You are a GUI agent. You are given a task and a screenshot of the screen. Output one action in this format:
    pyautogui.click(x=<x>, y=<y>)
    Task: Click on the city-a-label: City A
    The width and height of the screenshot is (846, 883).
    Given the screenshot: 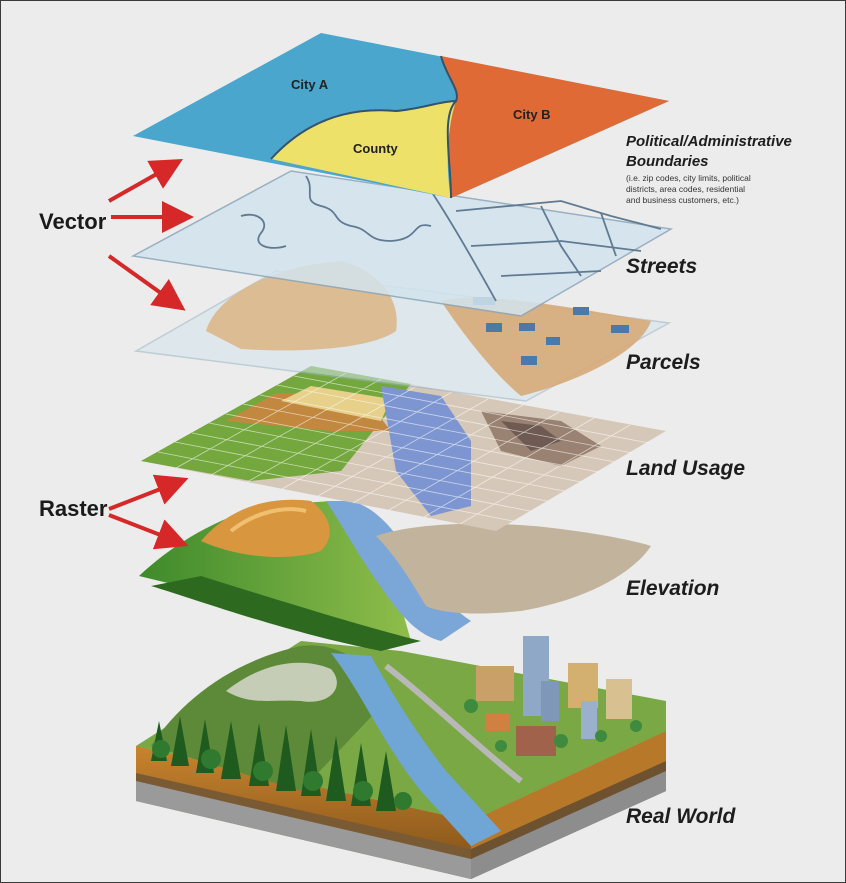 What is the action you would take?
    pyautogui.click(x=310, y=84)
    